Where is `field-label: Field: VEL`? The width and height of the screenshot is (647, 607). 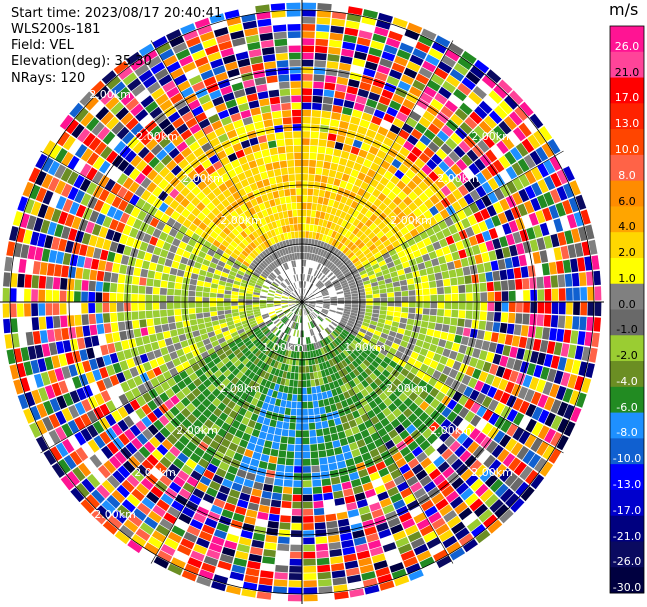
field-label: Field: VEL is located at coordinates (42, 45).